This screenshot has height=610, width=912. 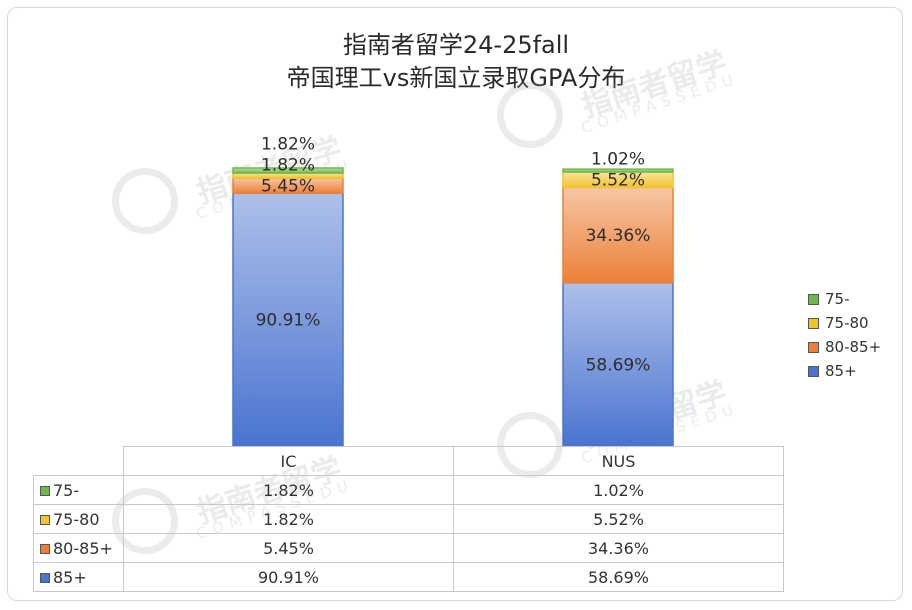 What do you see at coordinates (618, 461) in the screenshot?
I see `table-col-header-nus: NUS` at bounding box center [618, 461].